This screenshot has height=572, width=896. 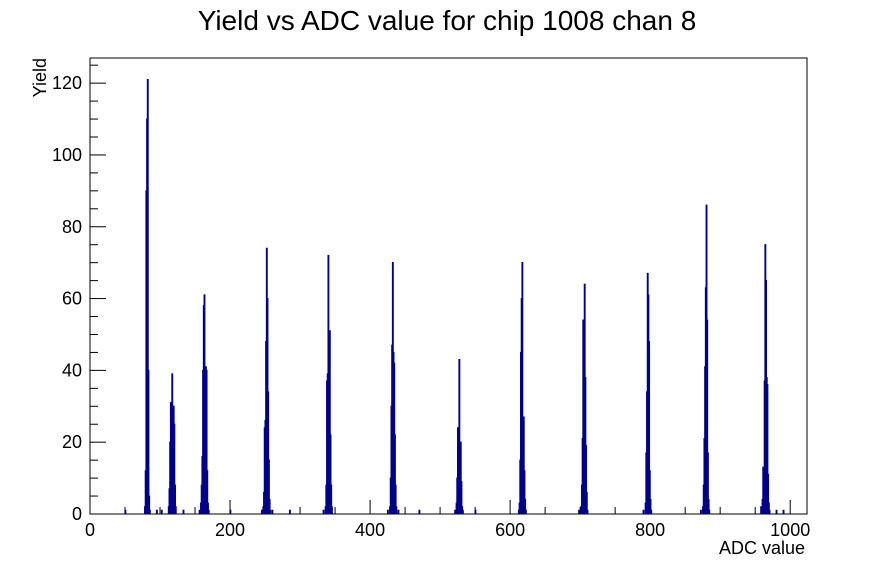 What do you see at coordinates (447, 520) in the screenshot?
I see `x-axis: 0 200 400 600 800 1000` at bounding box center [447, 520].